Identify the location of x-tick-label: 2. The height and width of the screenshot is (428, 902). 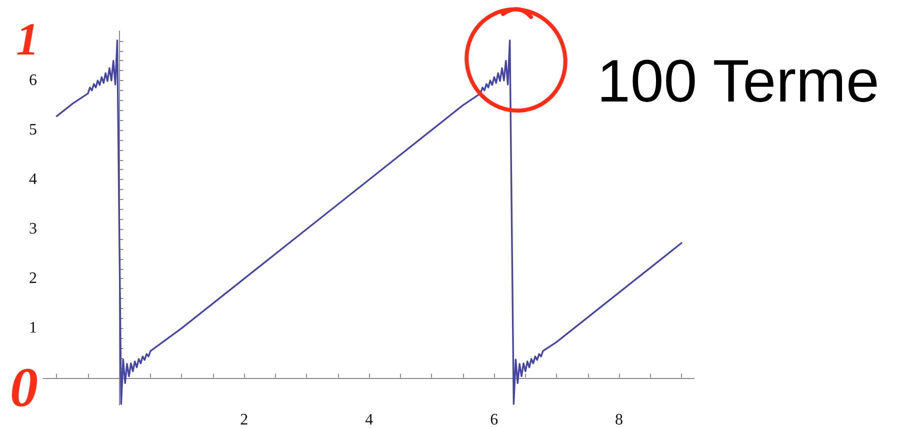
(244, 420).